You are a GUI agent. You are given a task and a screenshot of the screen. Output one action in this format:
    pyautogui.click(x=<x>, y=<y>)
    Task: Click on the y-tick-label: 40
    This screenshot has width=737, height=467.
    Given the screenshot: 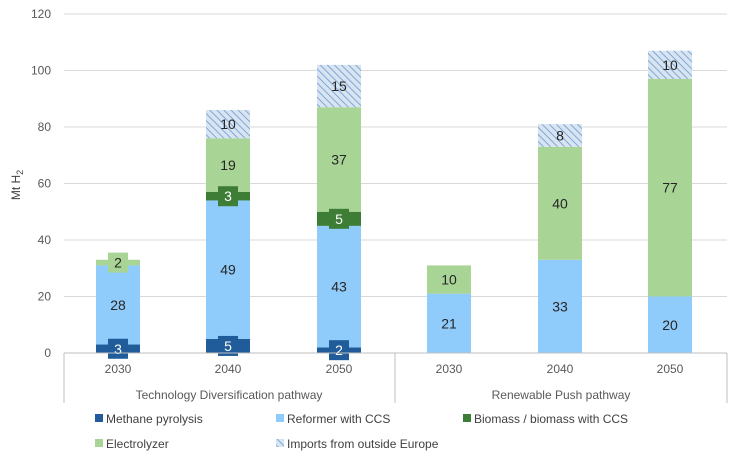 What is the action you would take?
    pyautogui.click(x=45, y=240)
    